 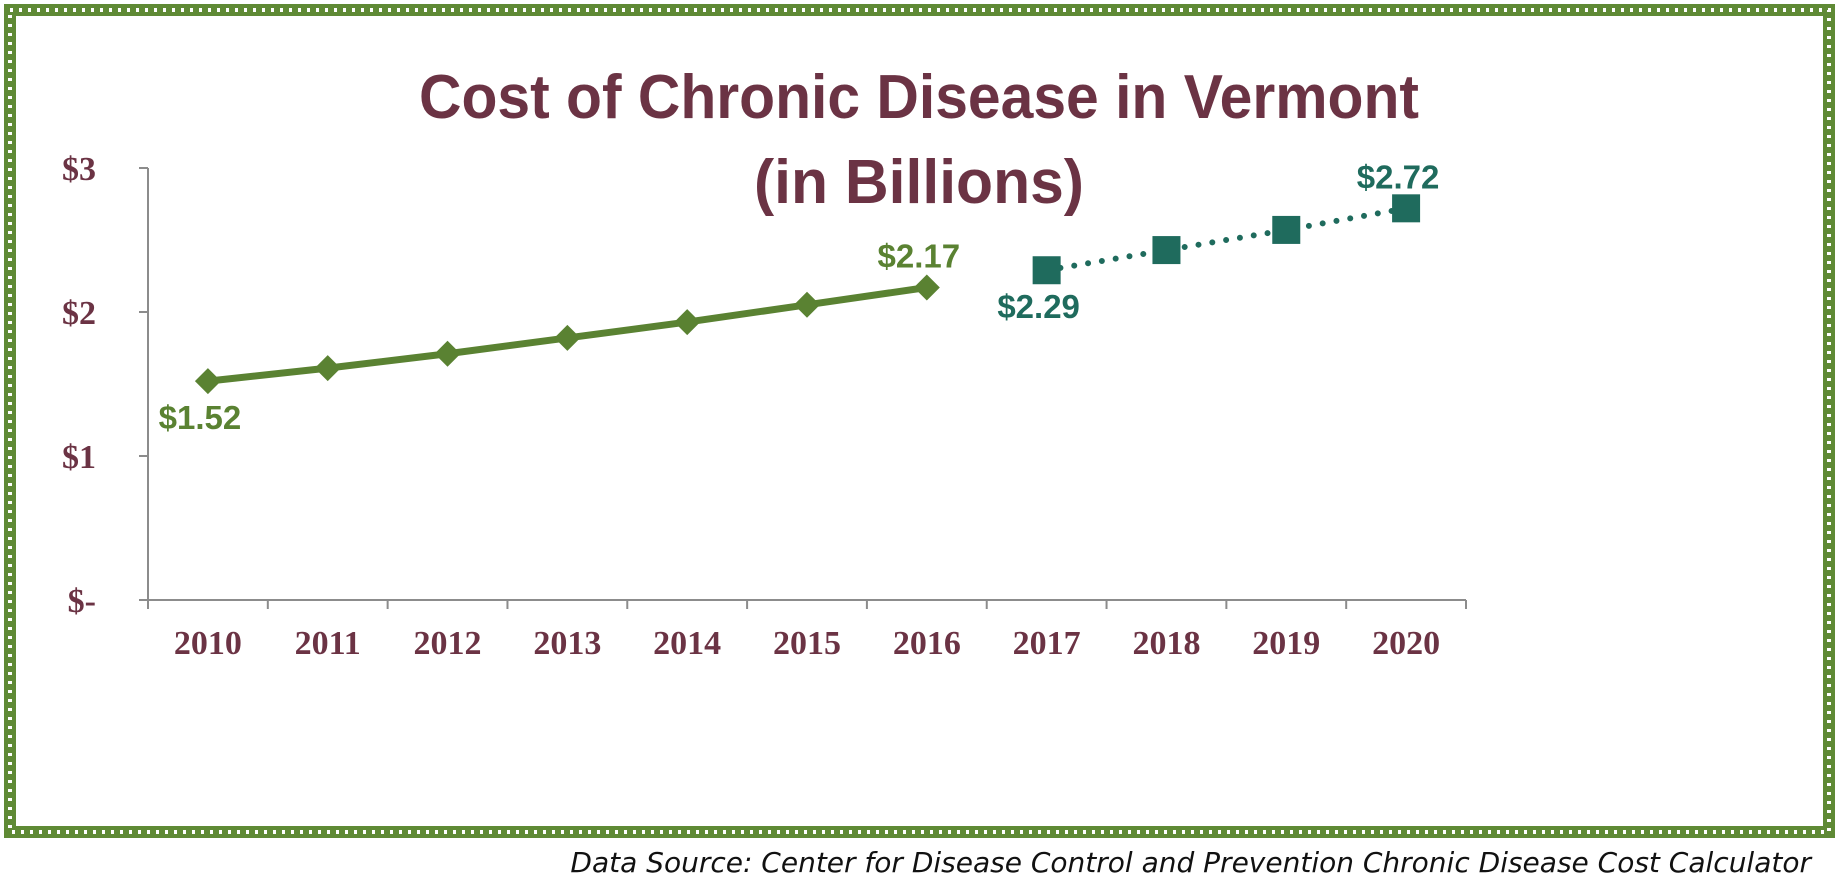 I want to click on y-tick-label: $3, so click(x=79, y=169).